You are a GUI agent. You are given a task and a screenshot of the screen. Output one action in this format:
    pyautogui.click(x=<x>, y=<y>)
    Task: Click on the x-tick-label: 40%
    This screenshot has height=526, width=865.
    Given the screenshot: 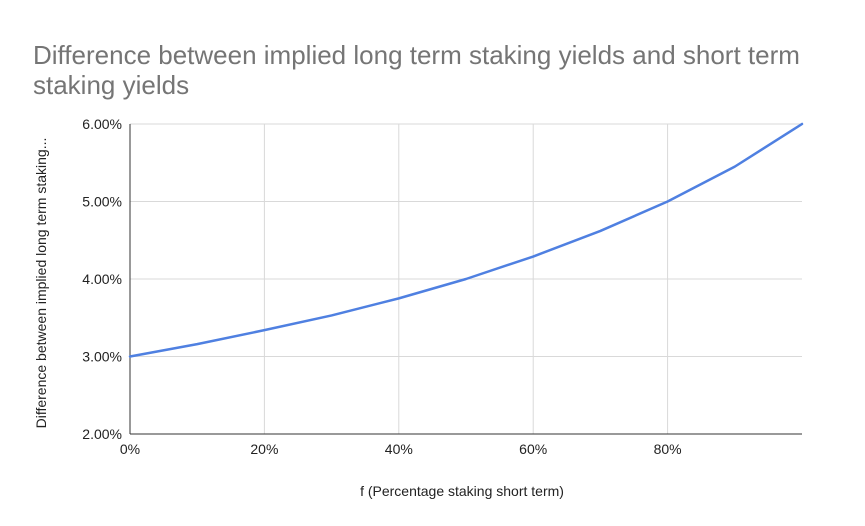 What is the action you would take?
    pyautogui.click(x=399, y=449)
    